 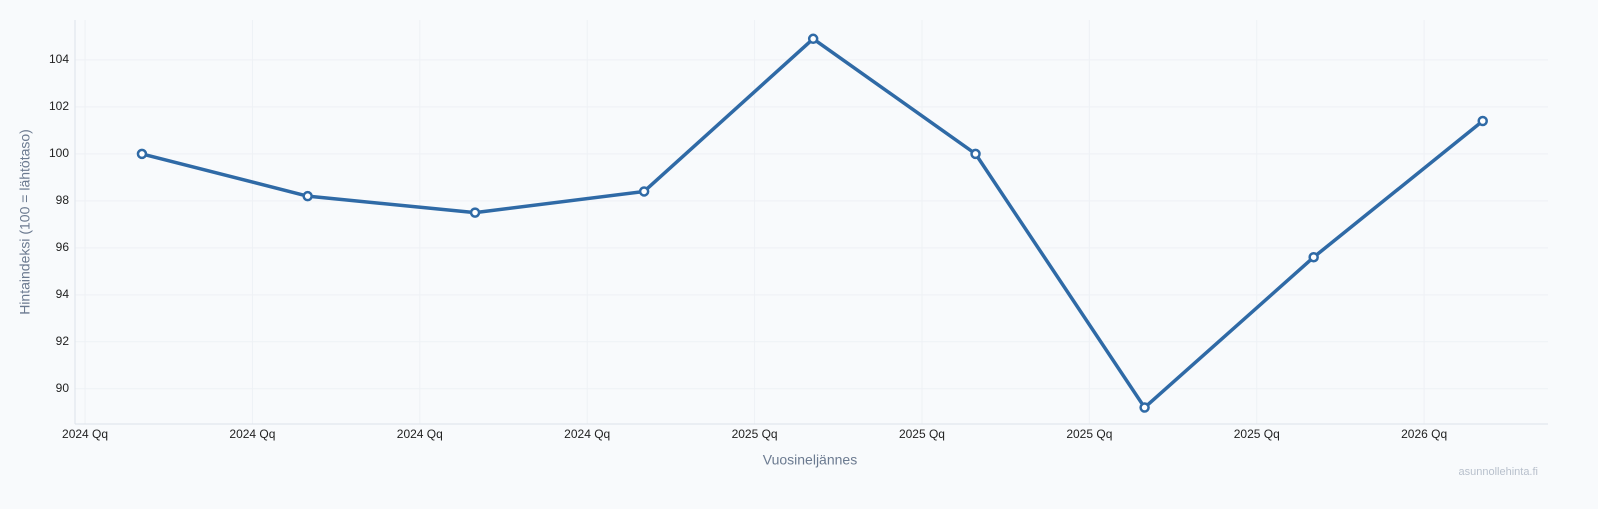 I want to click on y-tick-label: 104, so click(x=59, y=59).